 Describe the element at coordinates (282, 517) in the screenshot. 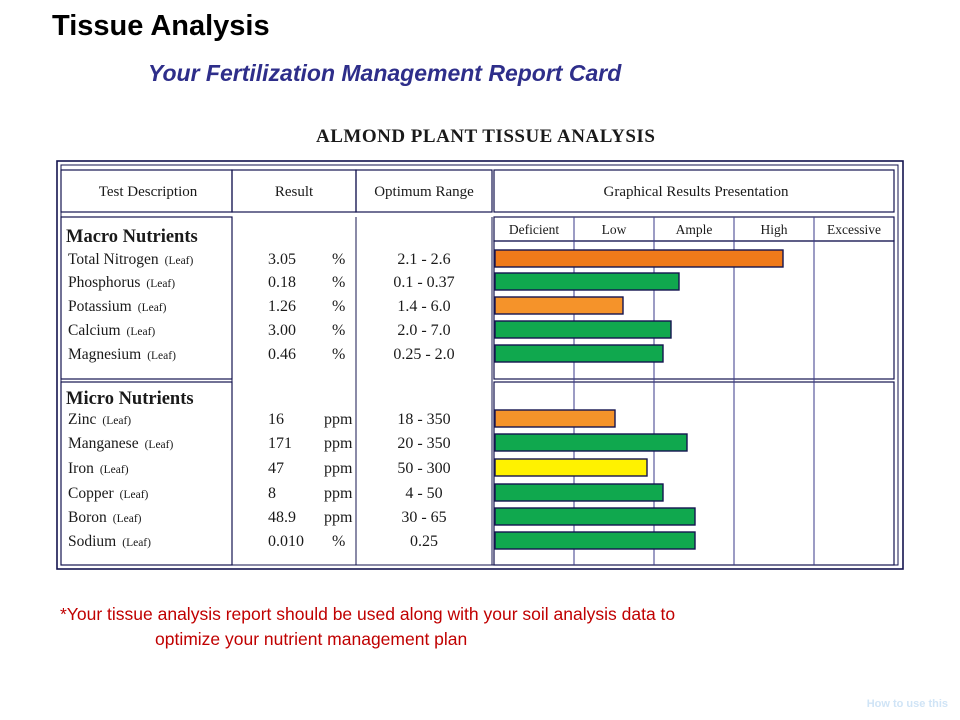

I see `result-value: 48.9` at that location.